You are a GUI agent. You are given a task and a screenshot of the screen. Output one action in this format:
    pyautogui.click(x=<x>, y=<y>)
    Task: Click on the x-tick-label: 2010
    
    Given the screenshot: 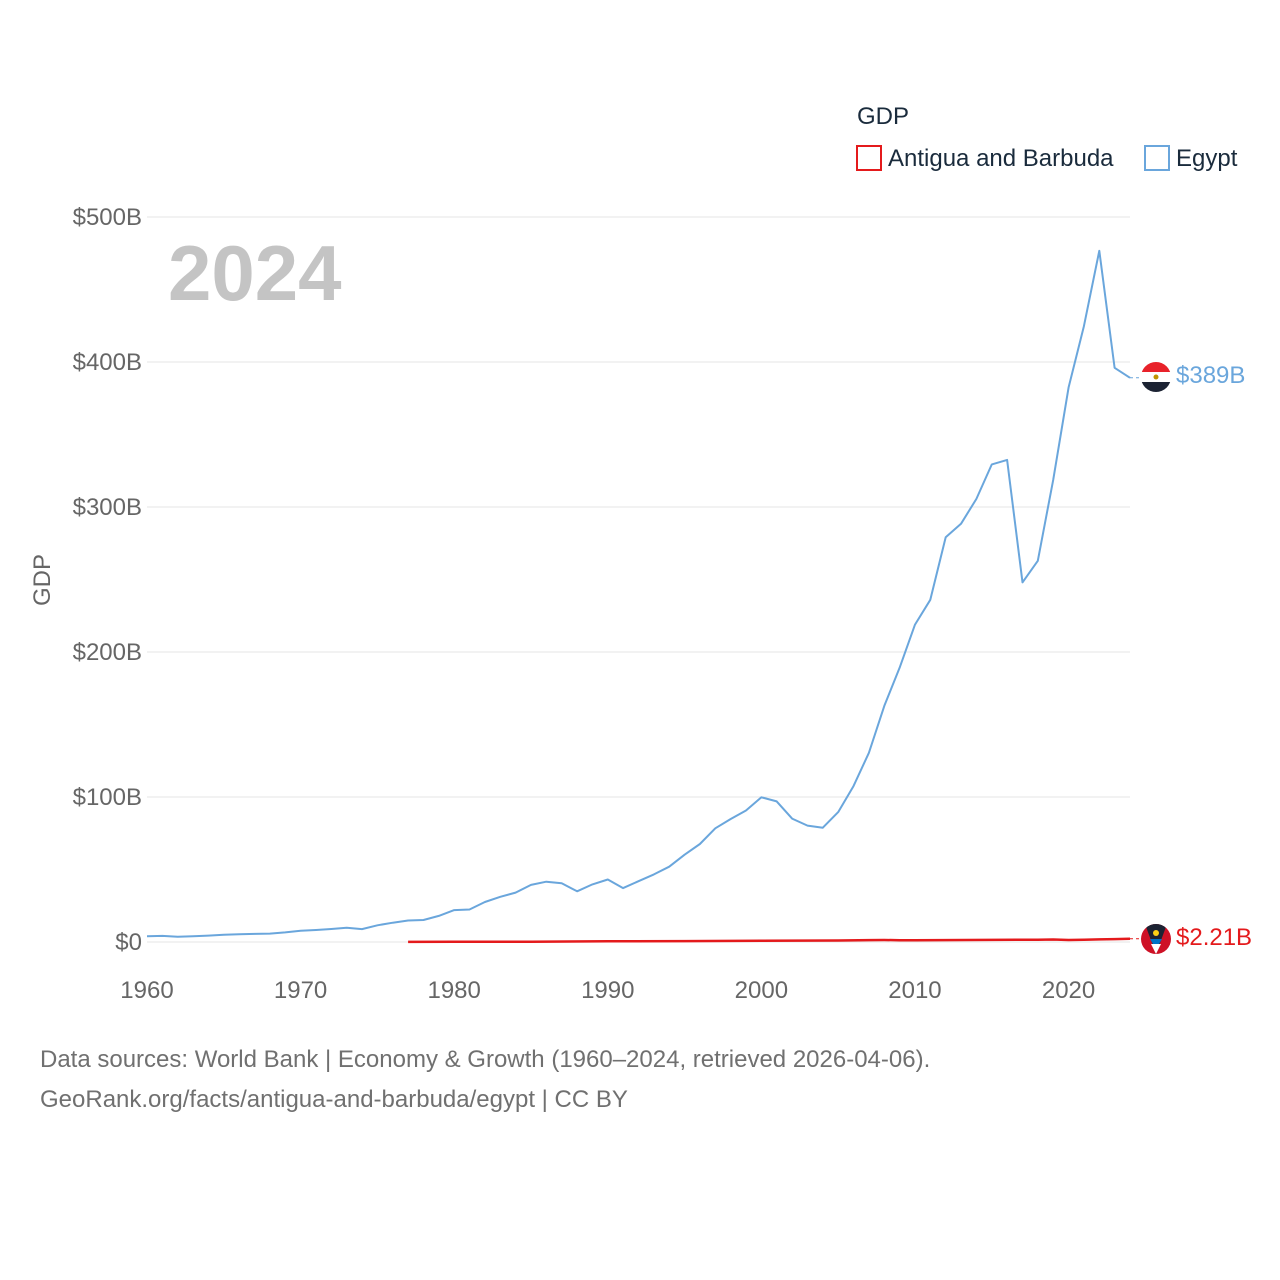 What is the action you would take?
    pyautogui.click(x=914, y=990)
    